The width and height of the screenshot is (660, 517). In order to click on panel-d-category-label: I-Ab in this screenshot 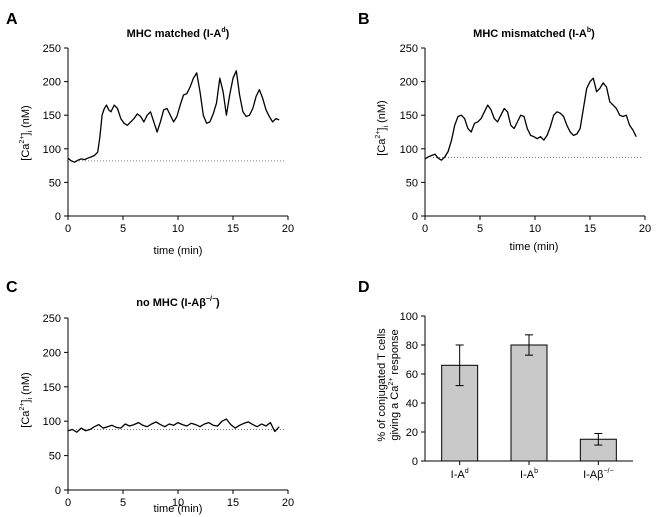, I will do `click(529, 474)`.